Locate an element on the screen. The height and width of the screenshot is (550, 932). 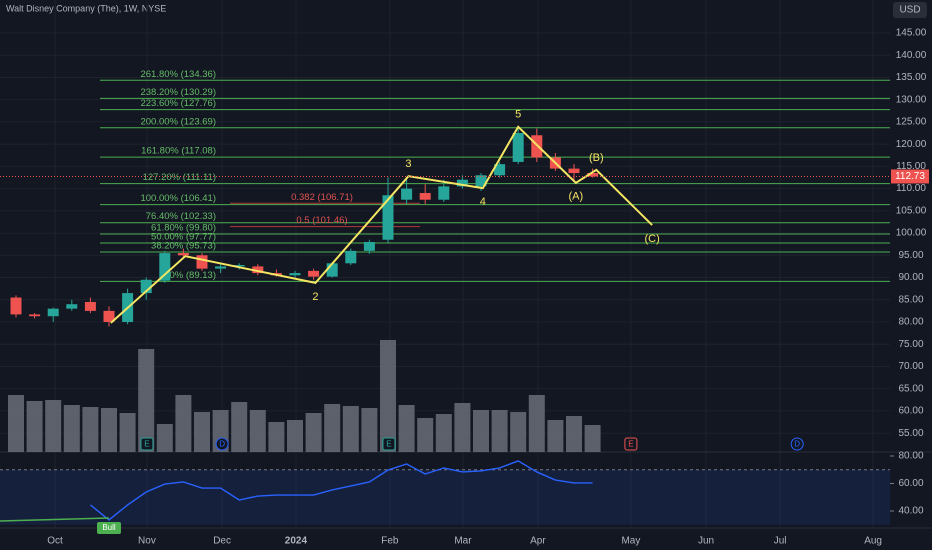
y-tick-label: 80.00 is located at coordinates (910, 322).